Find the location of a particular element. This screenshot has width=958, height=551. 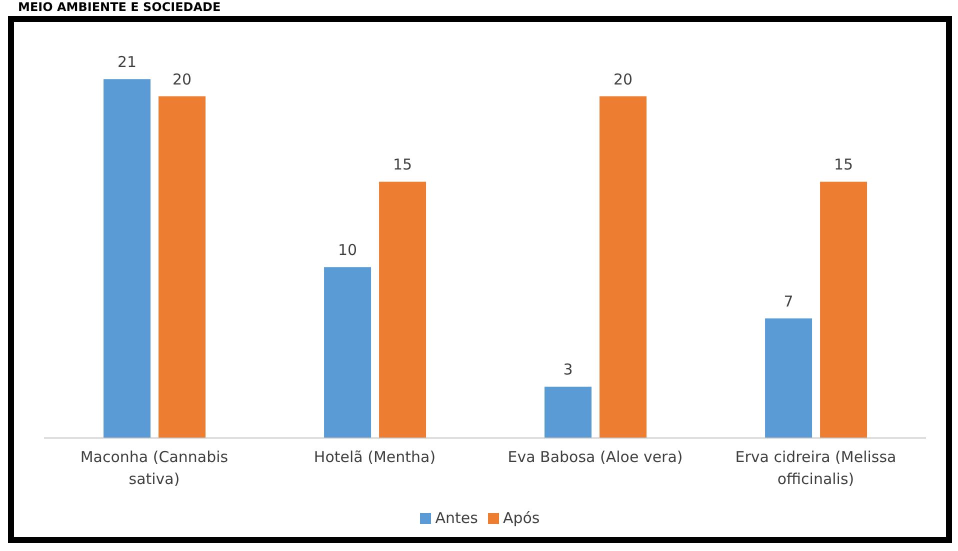

legend-label: Após is located at coordinates (521, 518).